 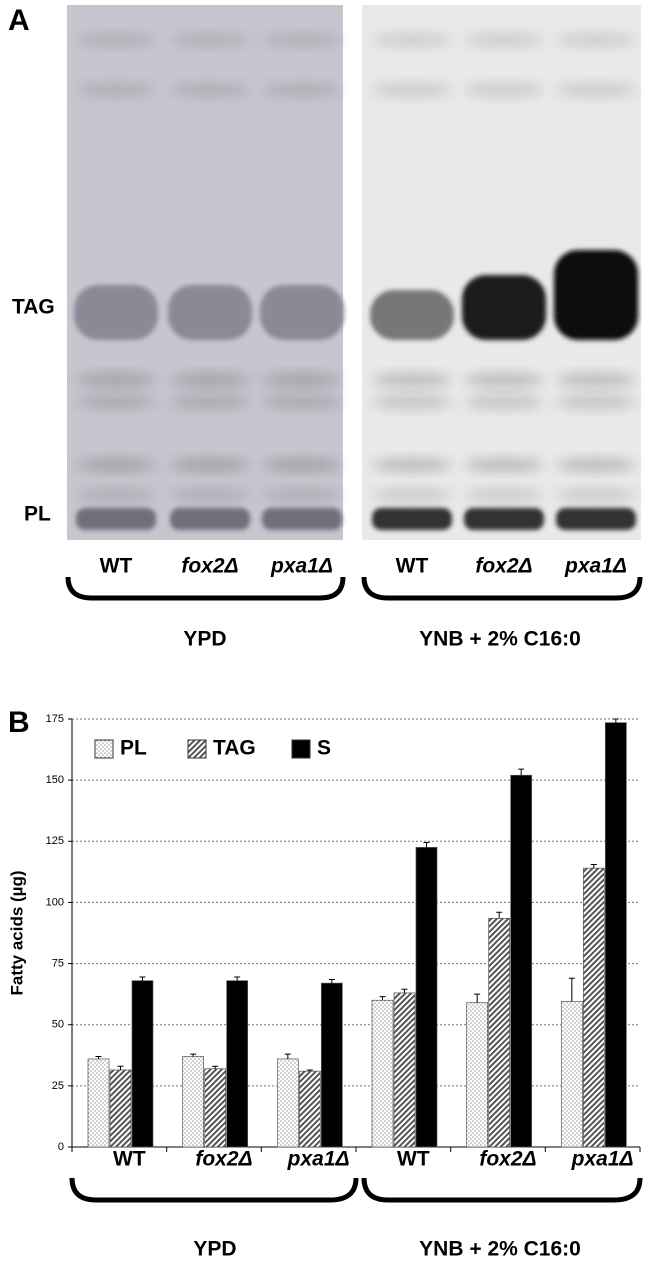 I want to click on band-label: PL, so click(x=37, y=514).